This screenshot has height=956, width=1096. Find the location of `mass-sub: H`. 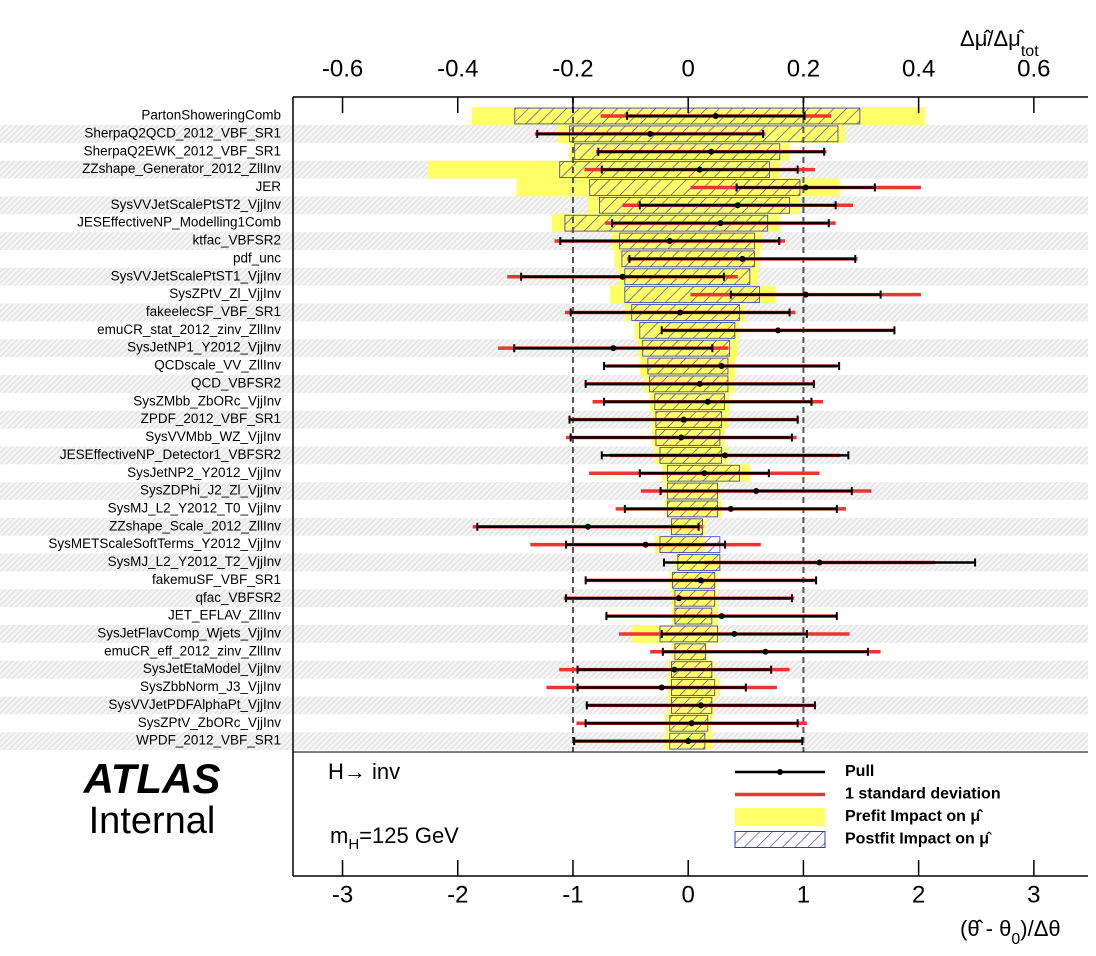

mass-sub: H is located at coordinates (353, 844).